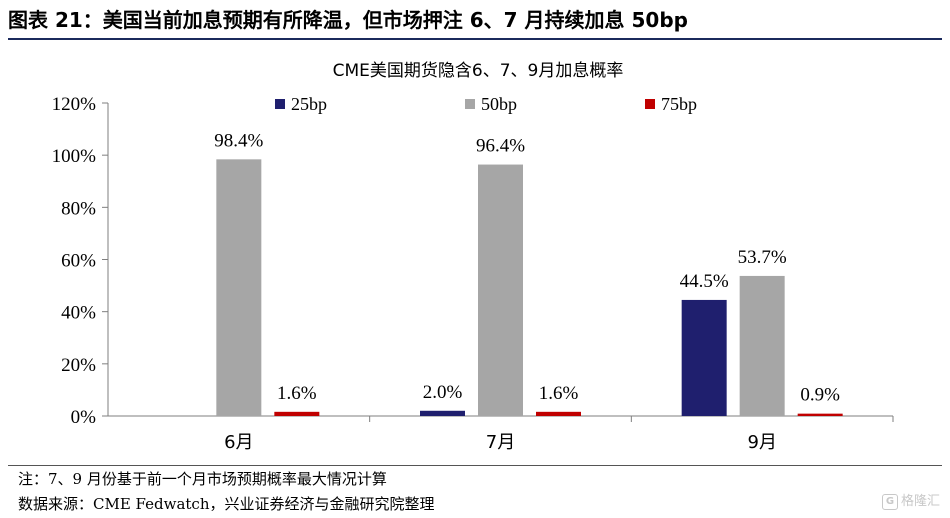 Image resolution: width=950 pixels, height=518 pixels. I want to click on y-tick-label: 100%, so click(74, 156).